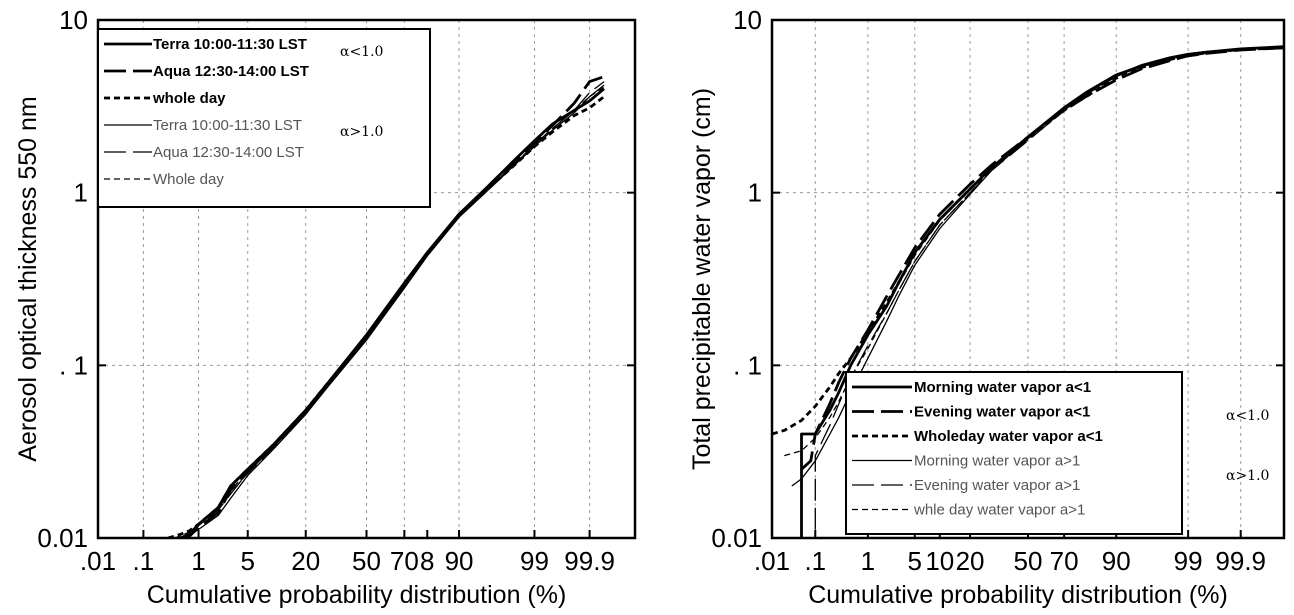  I want to click on legend-label-0: Morning water vapor a<1, so click(1002, 387).